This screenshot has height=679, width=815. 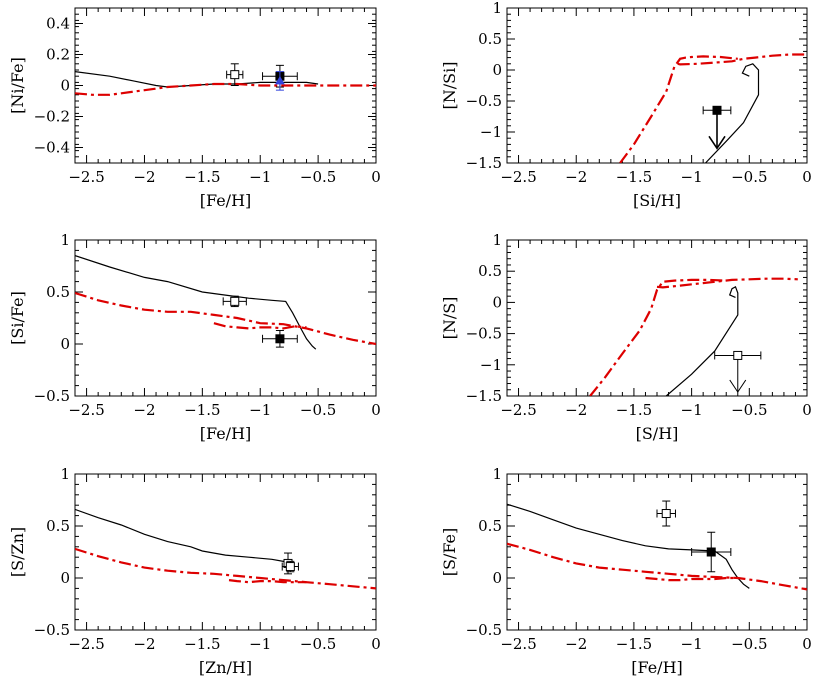 I want to click on y-tick-label: −0.4, so click(x=52, y=148).